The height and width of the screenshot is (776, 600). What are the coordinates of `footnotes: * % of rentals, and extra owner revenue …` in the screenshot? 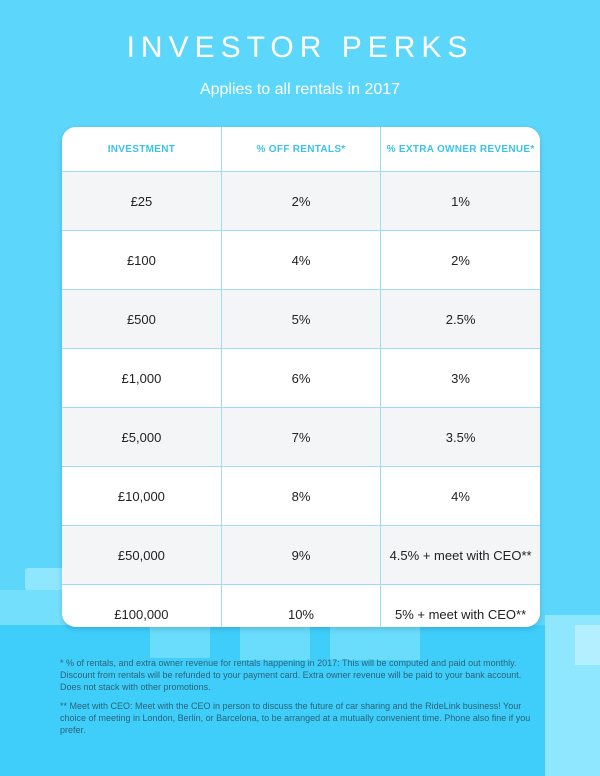 It's located at (300, 700).